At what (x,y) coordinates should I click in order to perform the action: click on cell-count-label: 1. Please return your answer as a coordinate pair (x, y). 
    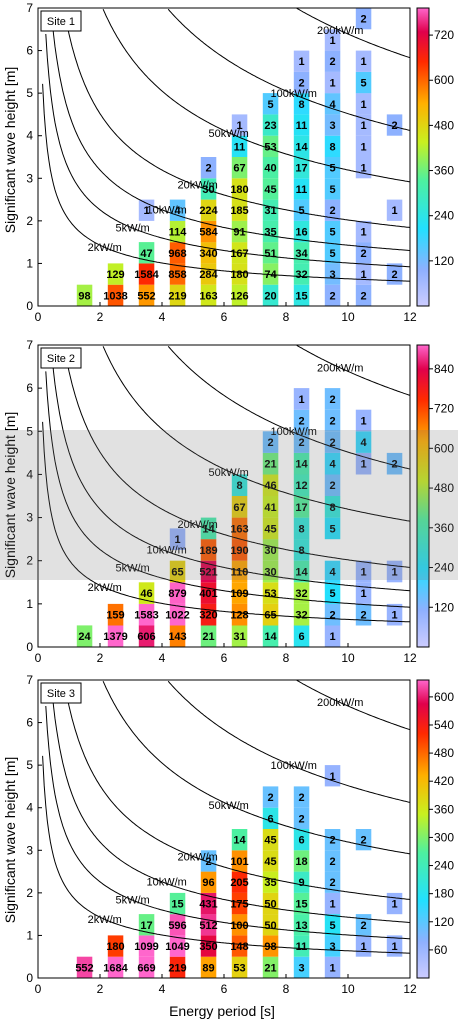
    Looking at the image, I should click on (394, 573).